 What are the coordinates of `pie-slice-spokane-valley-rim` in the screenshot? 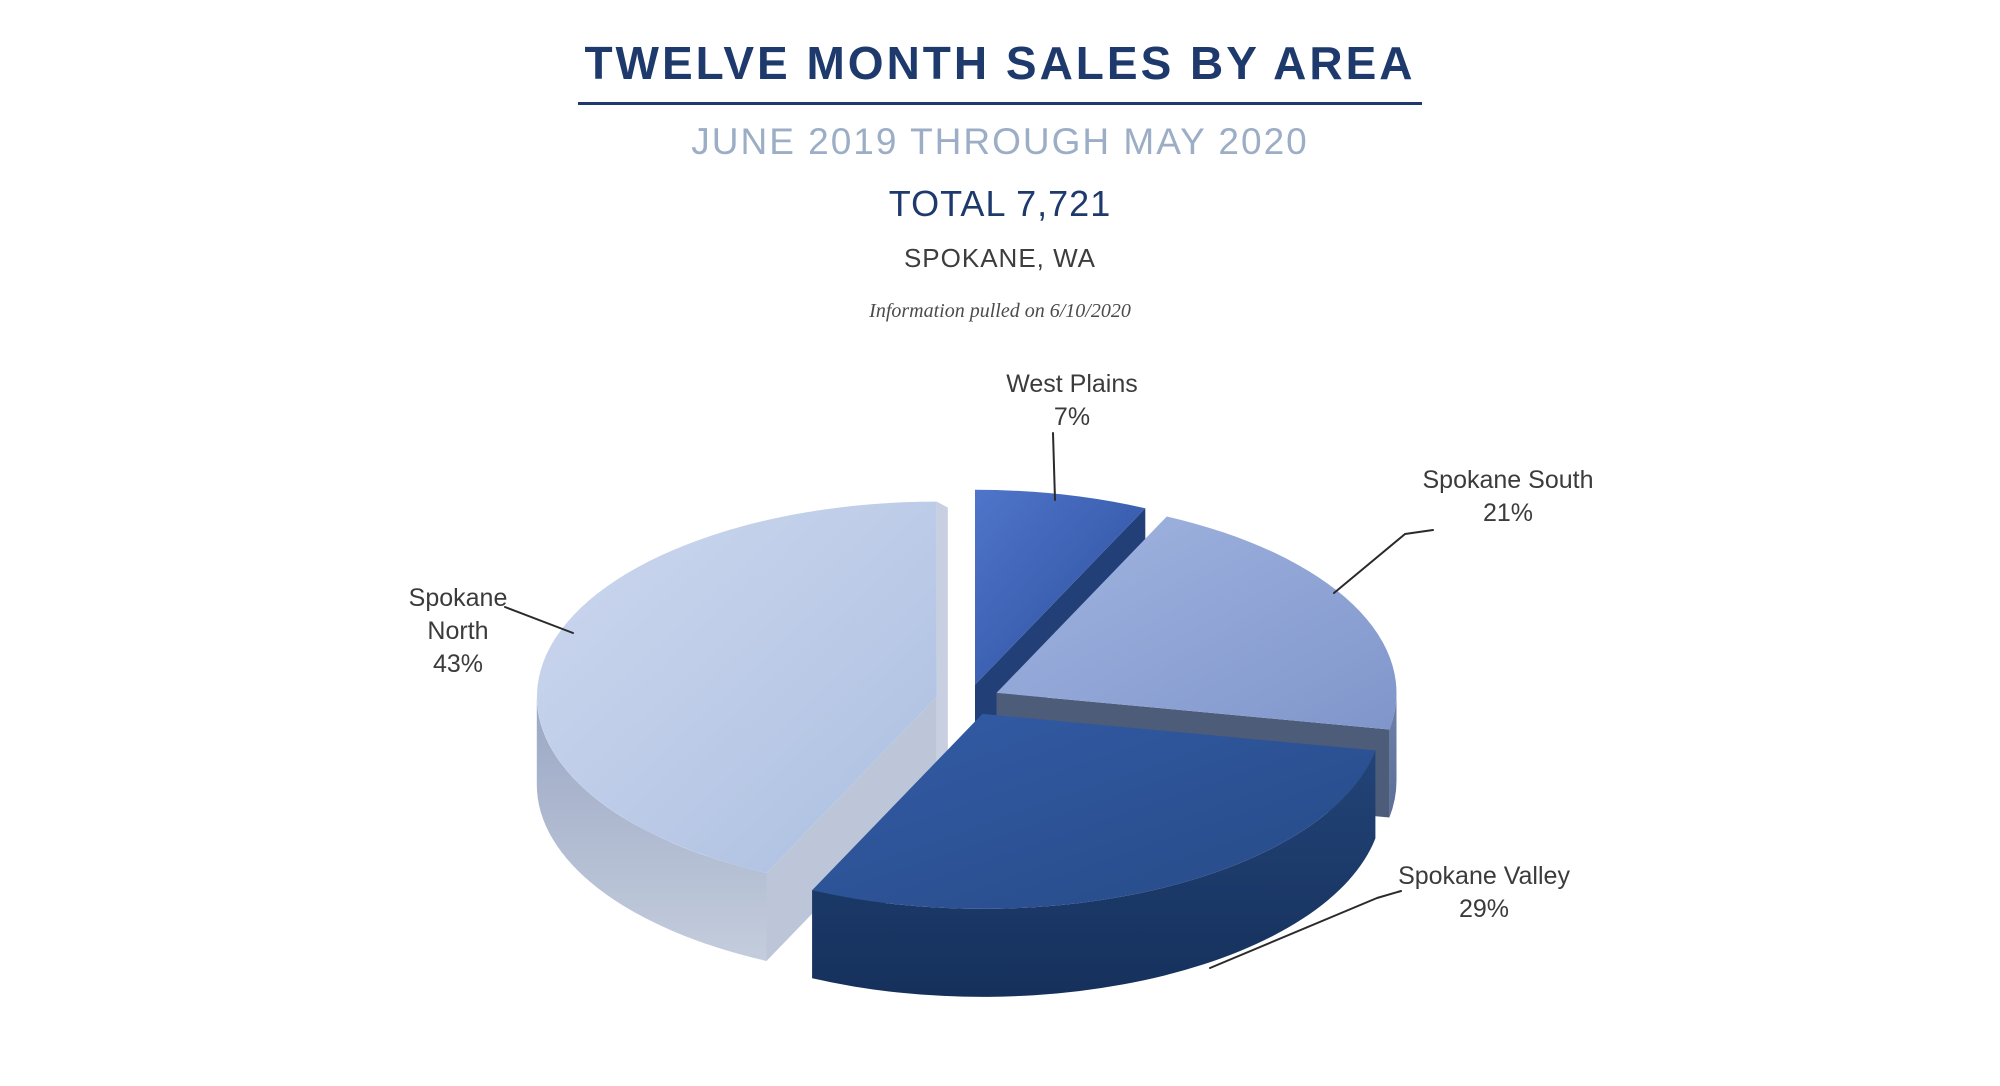 It's located at (1094, 873).